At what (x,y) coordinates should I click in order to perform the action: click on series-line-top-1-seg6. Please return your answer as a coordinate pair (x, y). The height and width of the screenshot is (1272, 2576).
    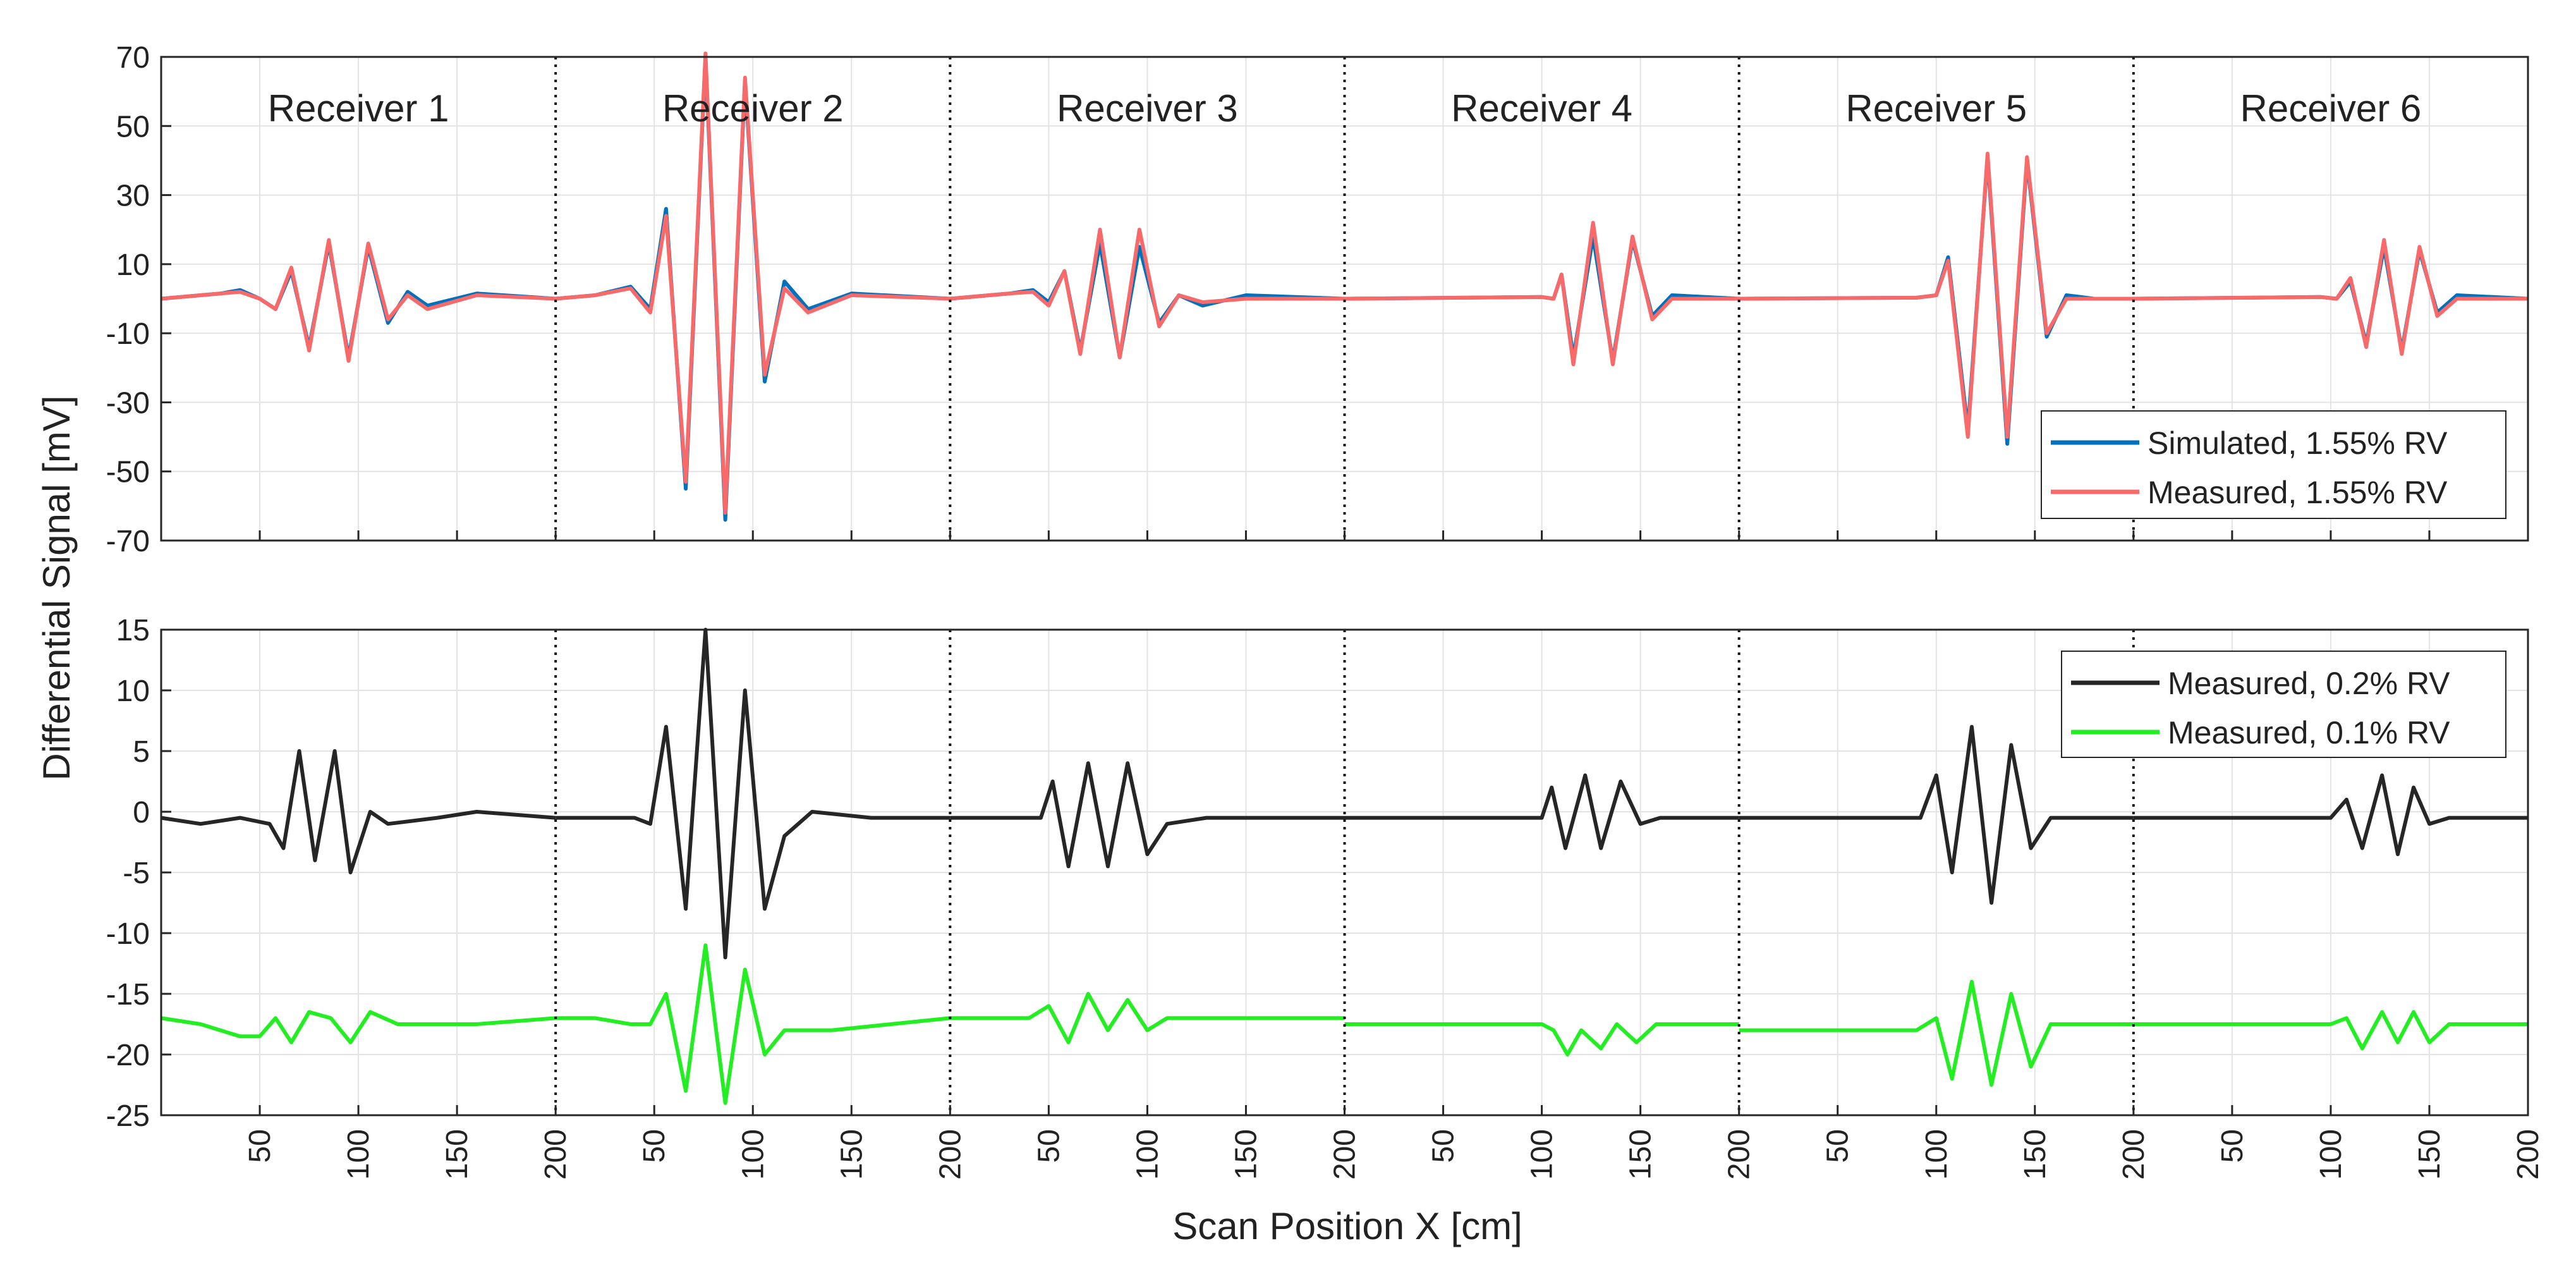
    Looking at the image, I should click on (2330, 297).